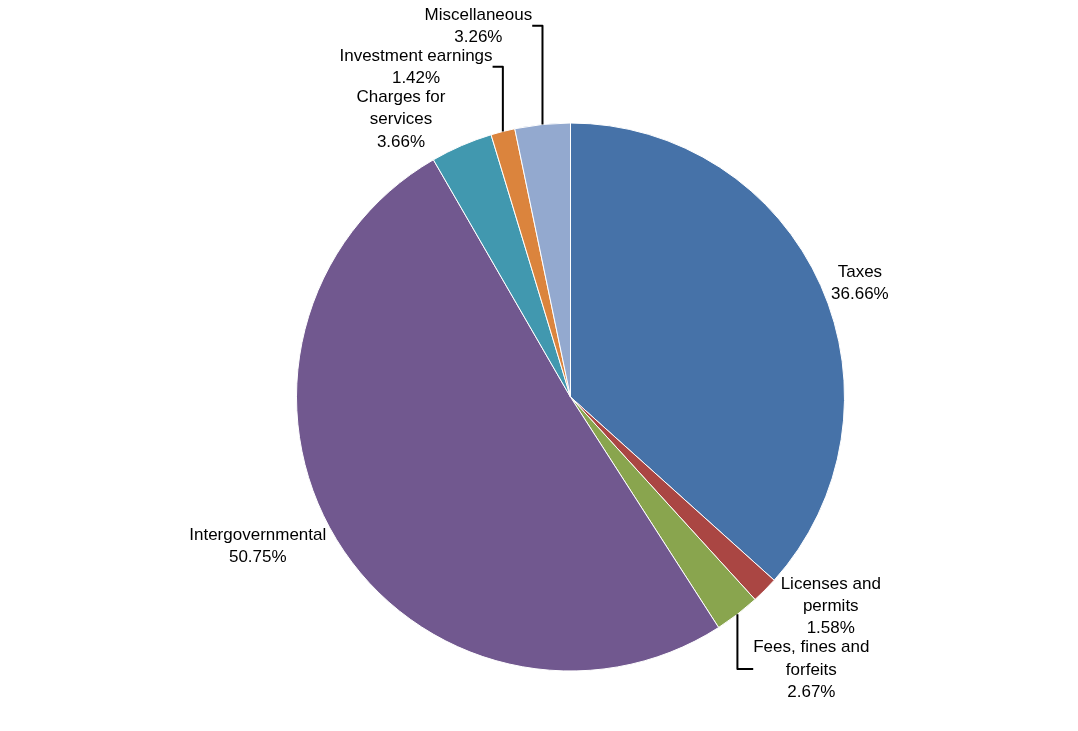  What do you see at coordinates (401, 141) in the screenshot?
I see `data-label: 3.66%` at bounding box center [401, 141].